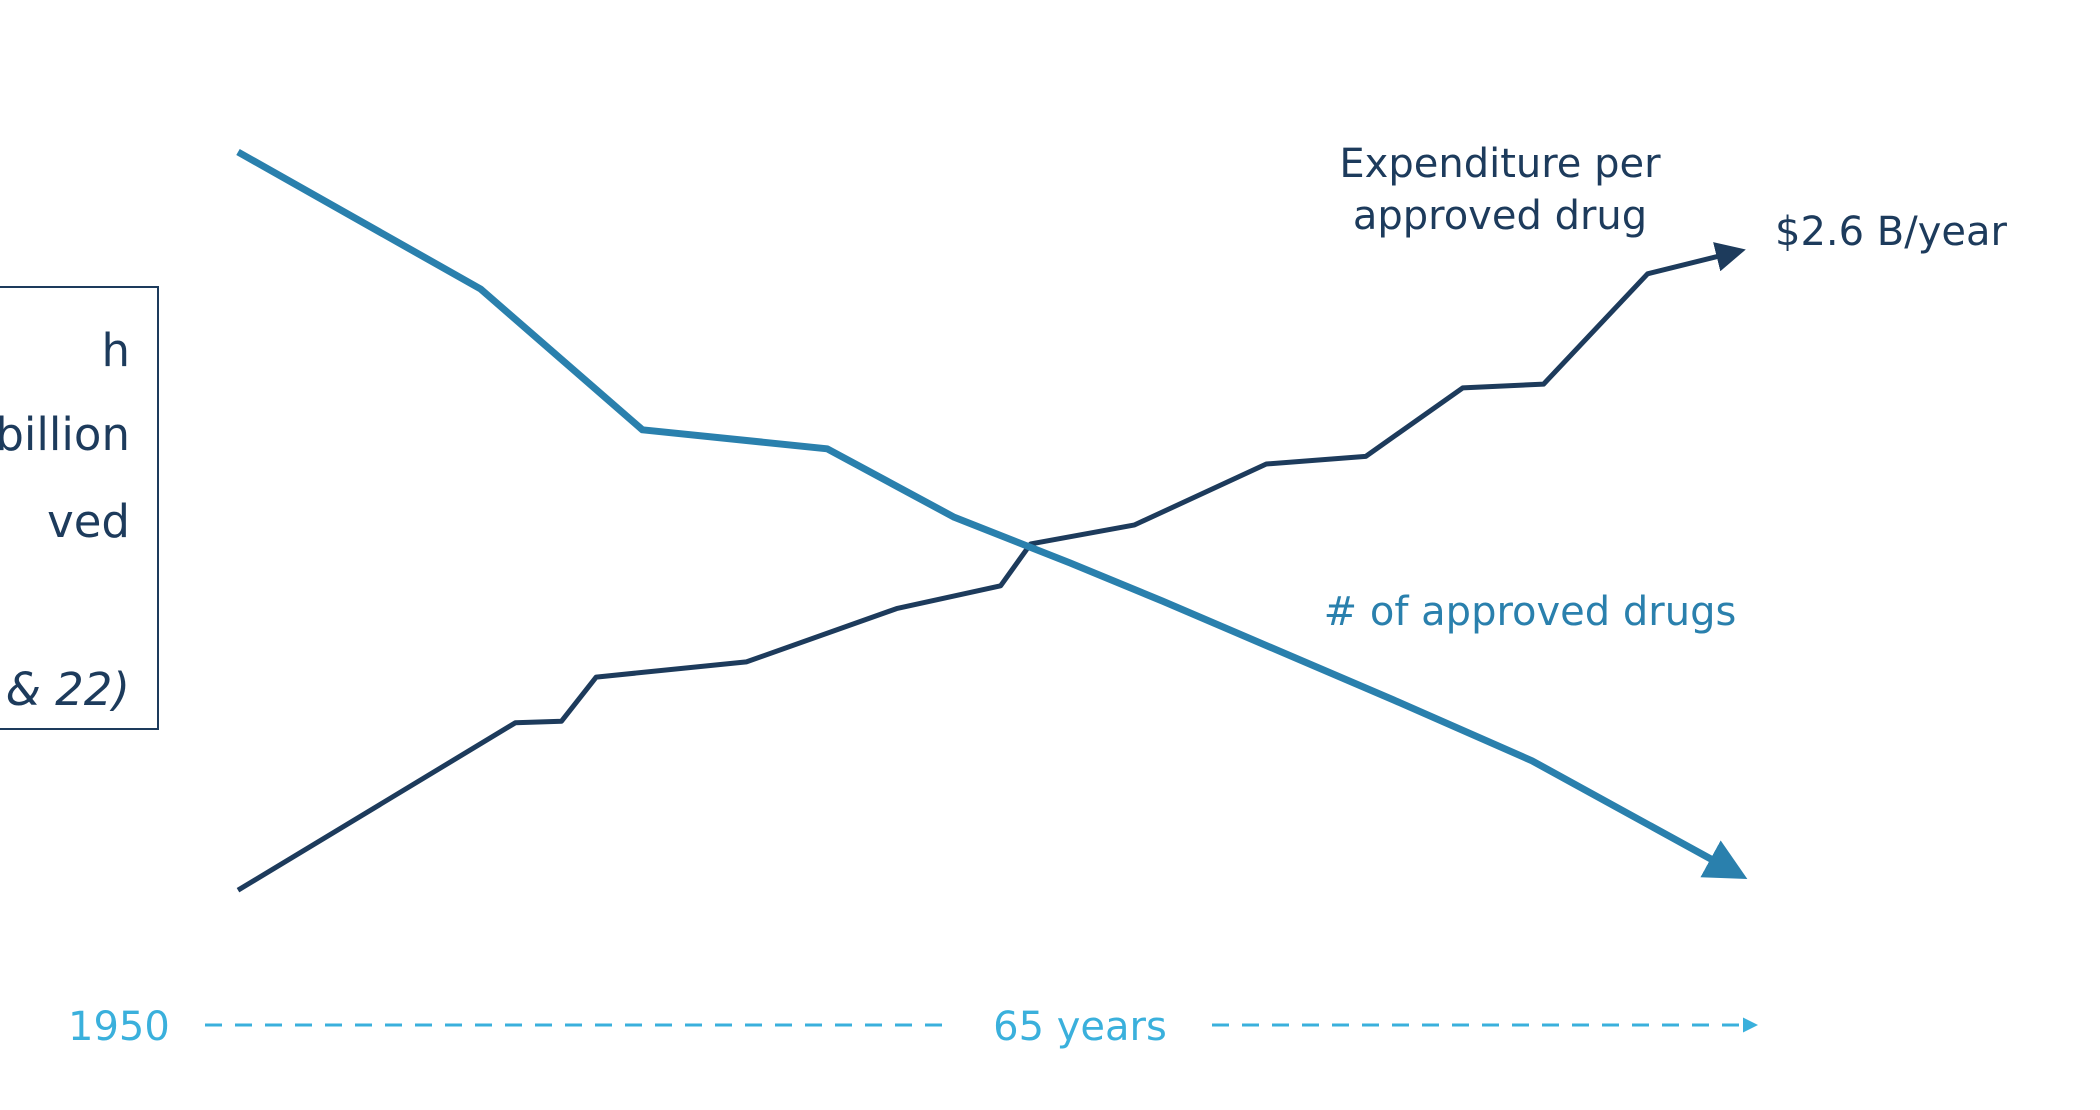 The height and width of the screenshot is (1110, 2100). What do you see at coordinates (115, 350) in the screenshot?
I see `callout-line-1: h` at bounding box center [115, 350].